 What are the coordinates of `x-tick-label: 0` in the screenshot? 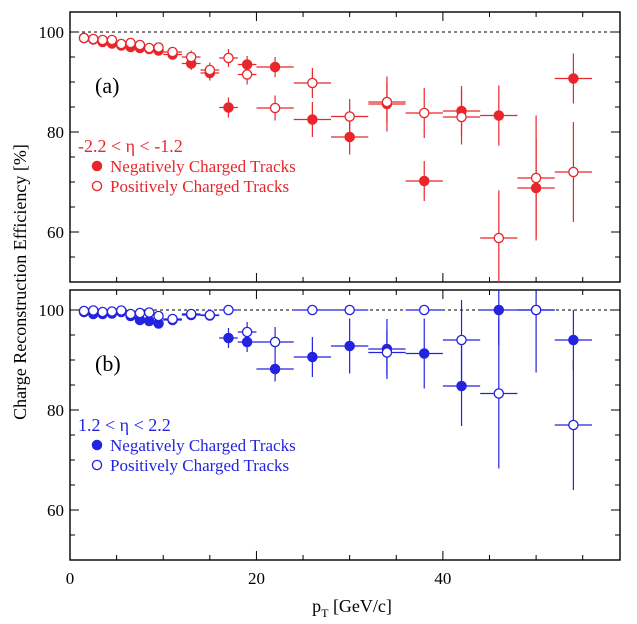 It's located at (70, 578).